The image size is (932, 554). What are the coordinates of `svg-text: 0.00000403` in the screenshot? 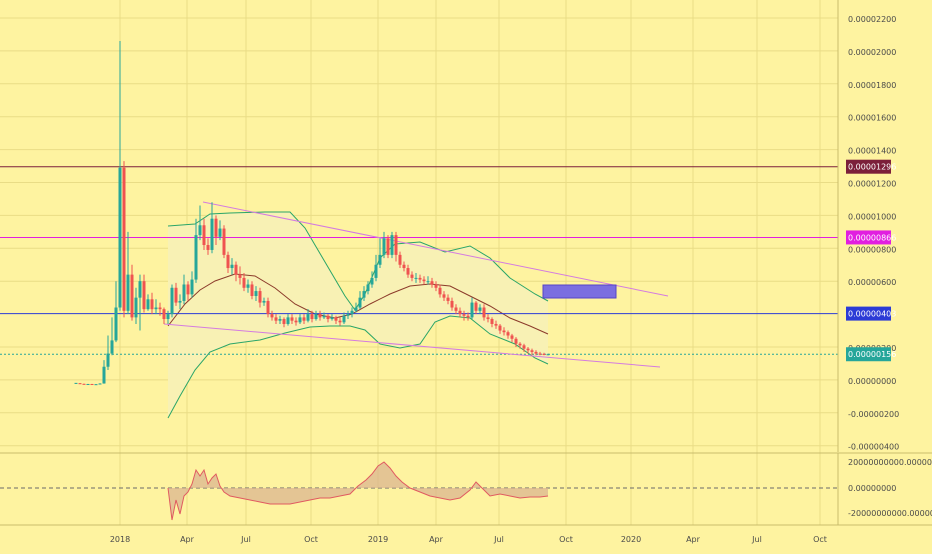 It's located at (872, 314).